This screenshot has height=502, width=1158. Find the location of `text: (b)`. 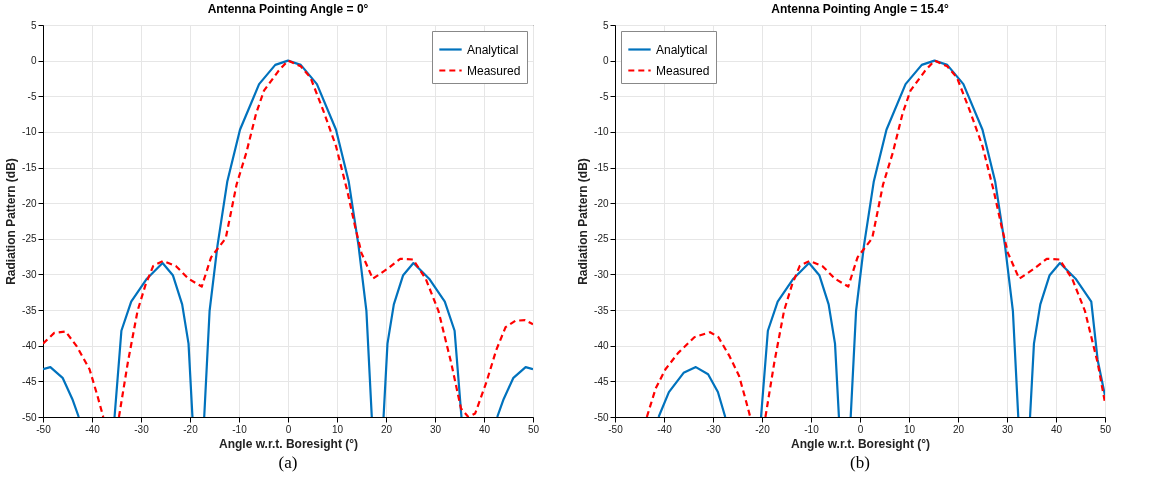

text: (b) is located at coordinates (860, 462).